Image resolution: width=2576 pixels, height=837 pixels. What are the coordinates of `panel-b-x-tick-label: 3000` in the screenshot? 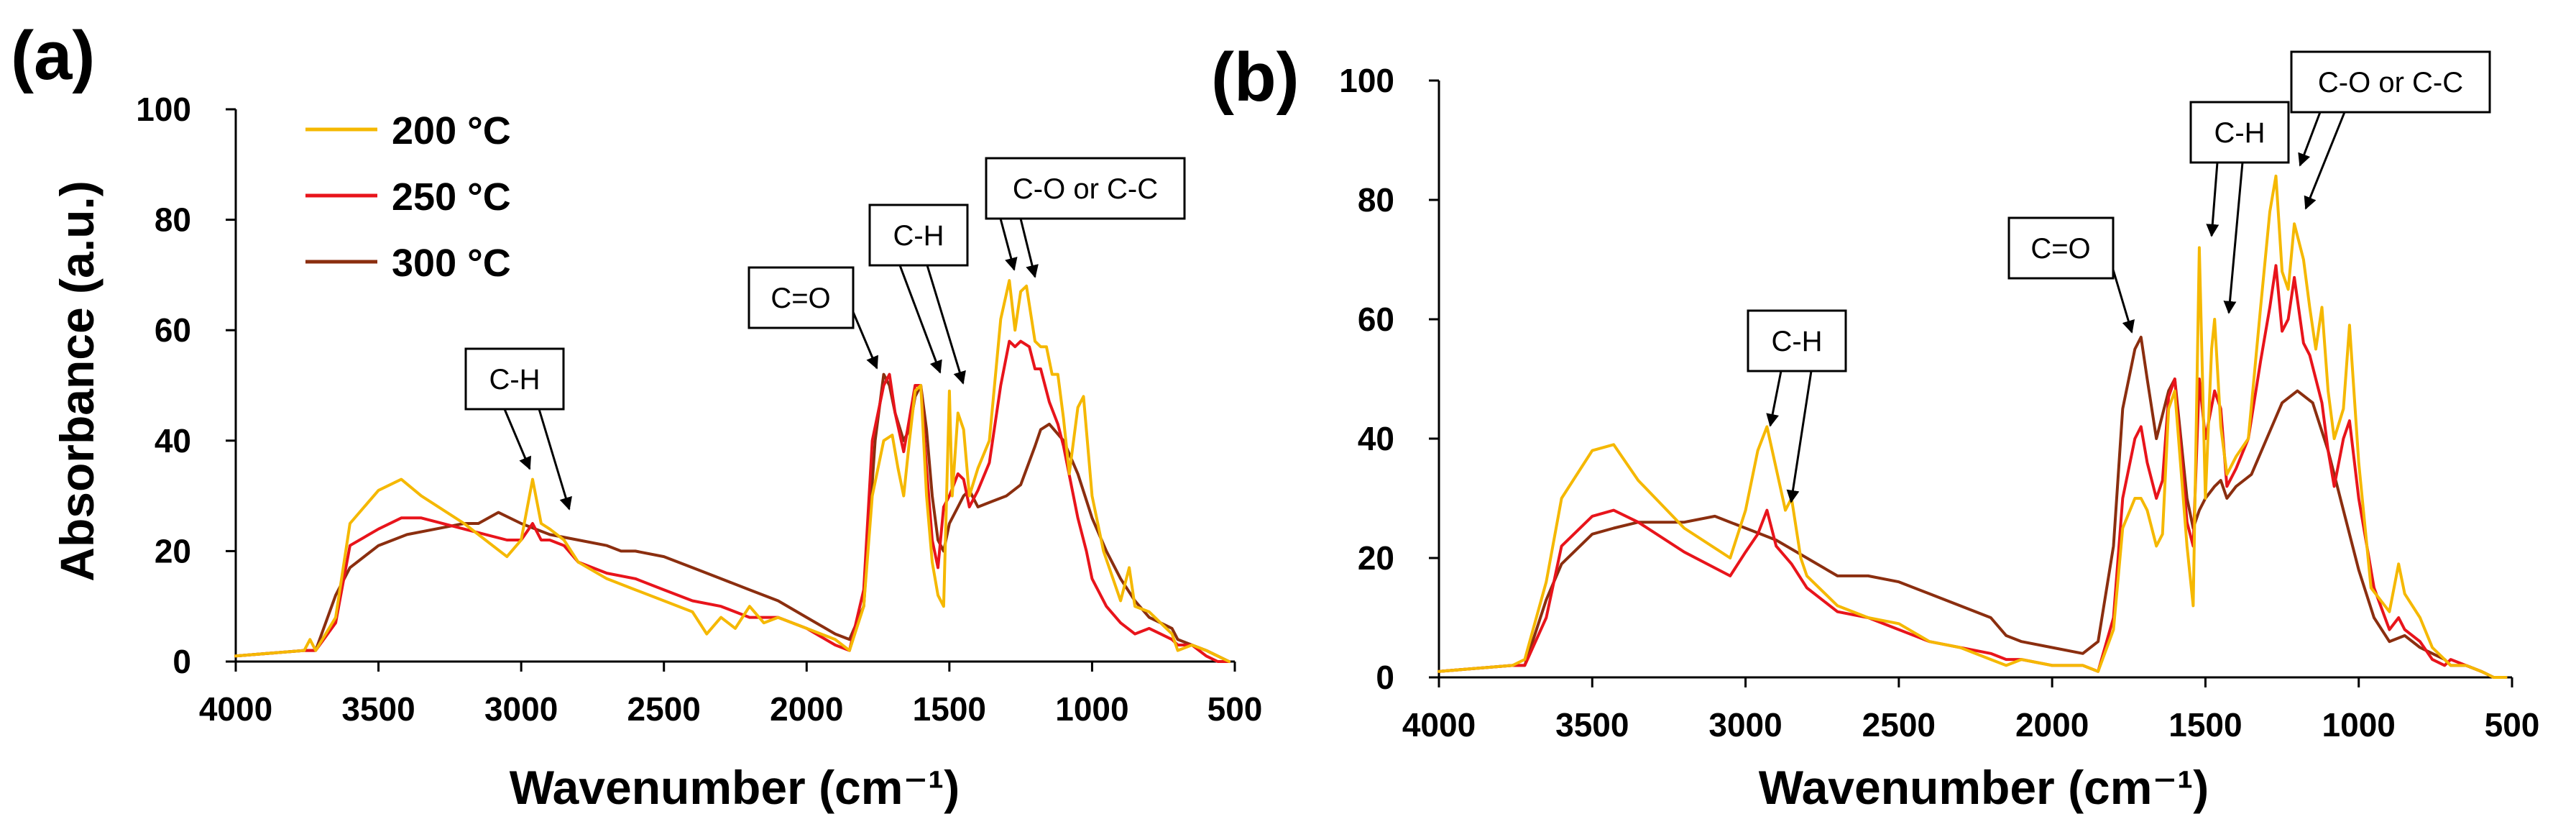 It's located at (1745, 725).